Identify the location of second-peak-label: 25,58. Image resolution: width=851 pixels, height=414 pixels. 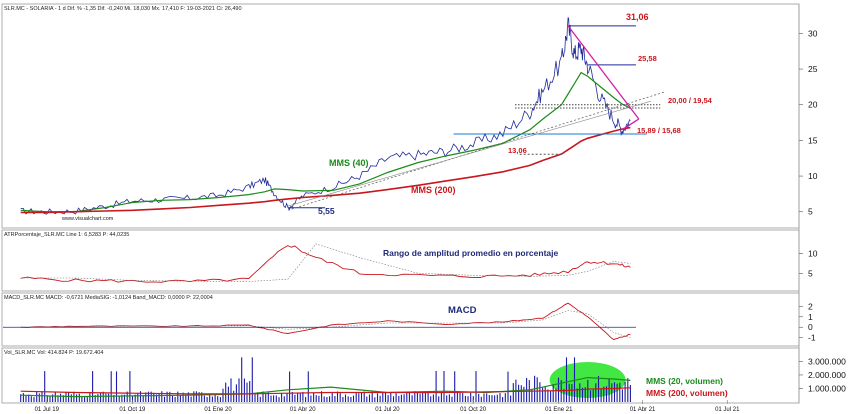
(647, 58).